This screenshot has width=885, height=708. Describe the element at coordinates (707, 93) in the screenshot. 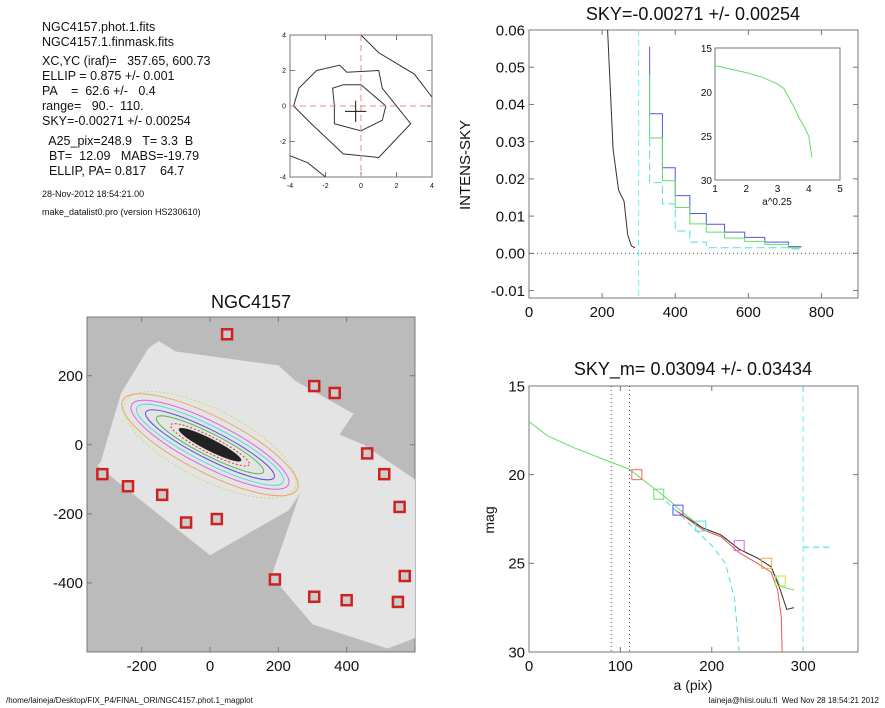

I see `inset-y-tick: 20` at that location.